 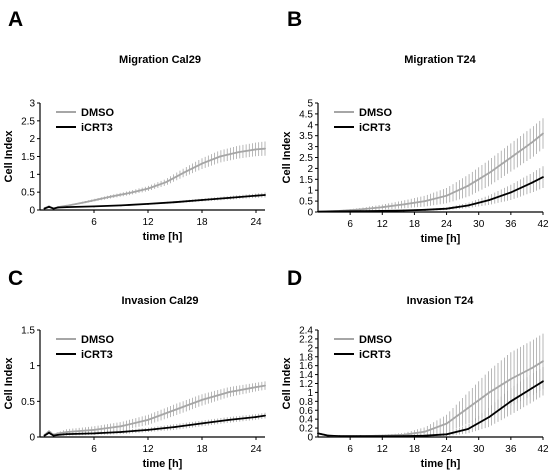 What do you see at coordinates (306, 366) in the screenshot?
I see `y-tick-label: 1.6` at bounding box center [306, 366].